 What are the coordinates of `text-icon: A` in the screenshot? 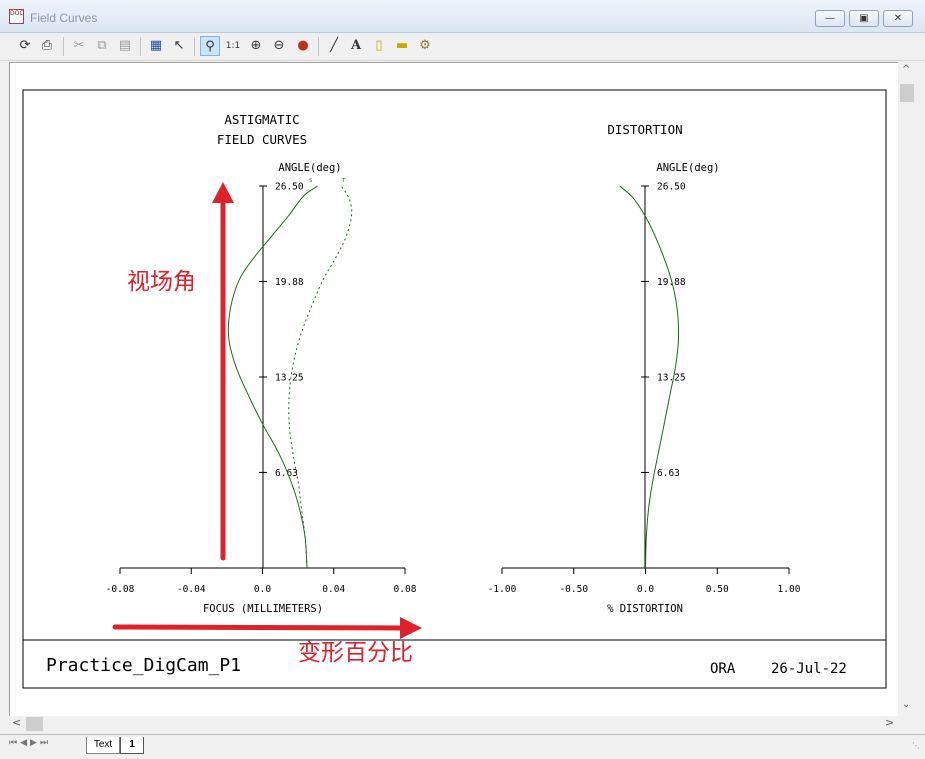 It's located at (356, 45).